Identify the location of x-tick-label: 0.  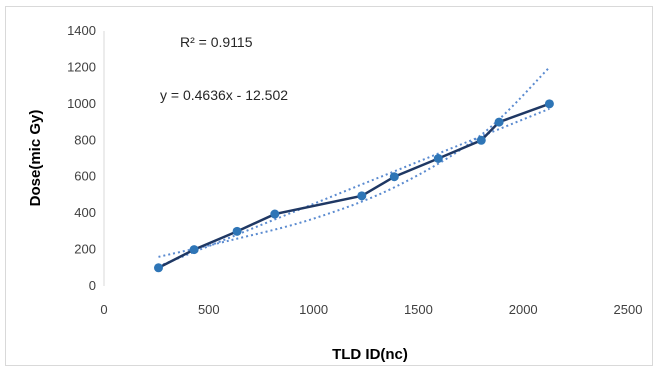
(103, 309).